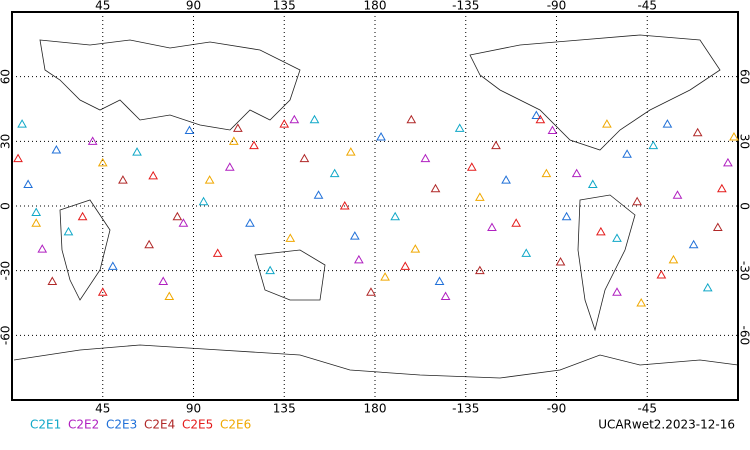  Describe the element at coordinates (235, 425) in the screenshot. I see `legend-entry: C2E6` at that location.